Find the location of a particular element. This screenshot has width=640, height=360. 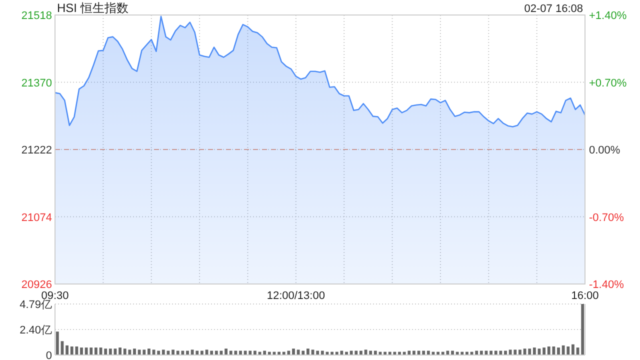

y2-tick-label: -0.70% is located at coordinates (606, 218).